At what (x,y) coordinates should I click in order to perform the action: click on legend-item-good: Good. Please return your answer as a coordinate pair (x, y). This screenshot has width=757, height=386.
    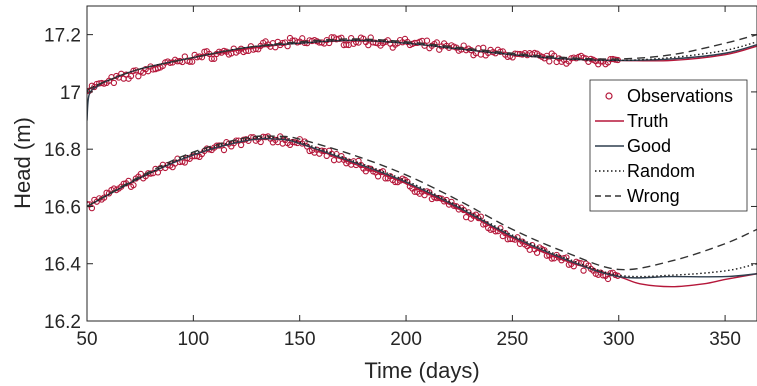
    Looking at the image, I should click on (633, 146).